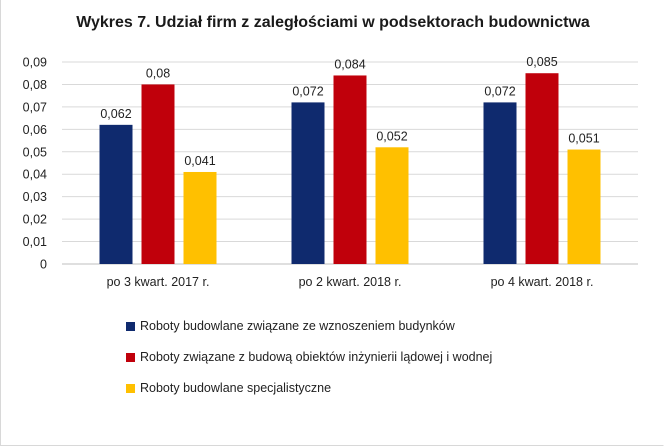 The width and height of the screenshot is (666, 448). What do you see at coordinates (35, 85) in the screenshot?
I see `y-tick-label: 0,08` at bounding box center [35, 85].